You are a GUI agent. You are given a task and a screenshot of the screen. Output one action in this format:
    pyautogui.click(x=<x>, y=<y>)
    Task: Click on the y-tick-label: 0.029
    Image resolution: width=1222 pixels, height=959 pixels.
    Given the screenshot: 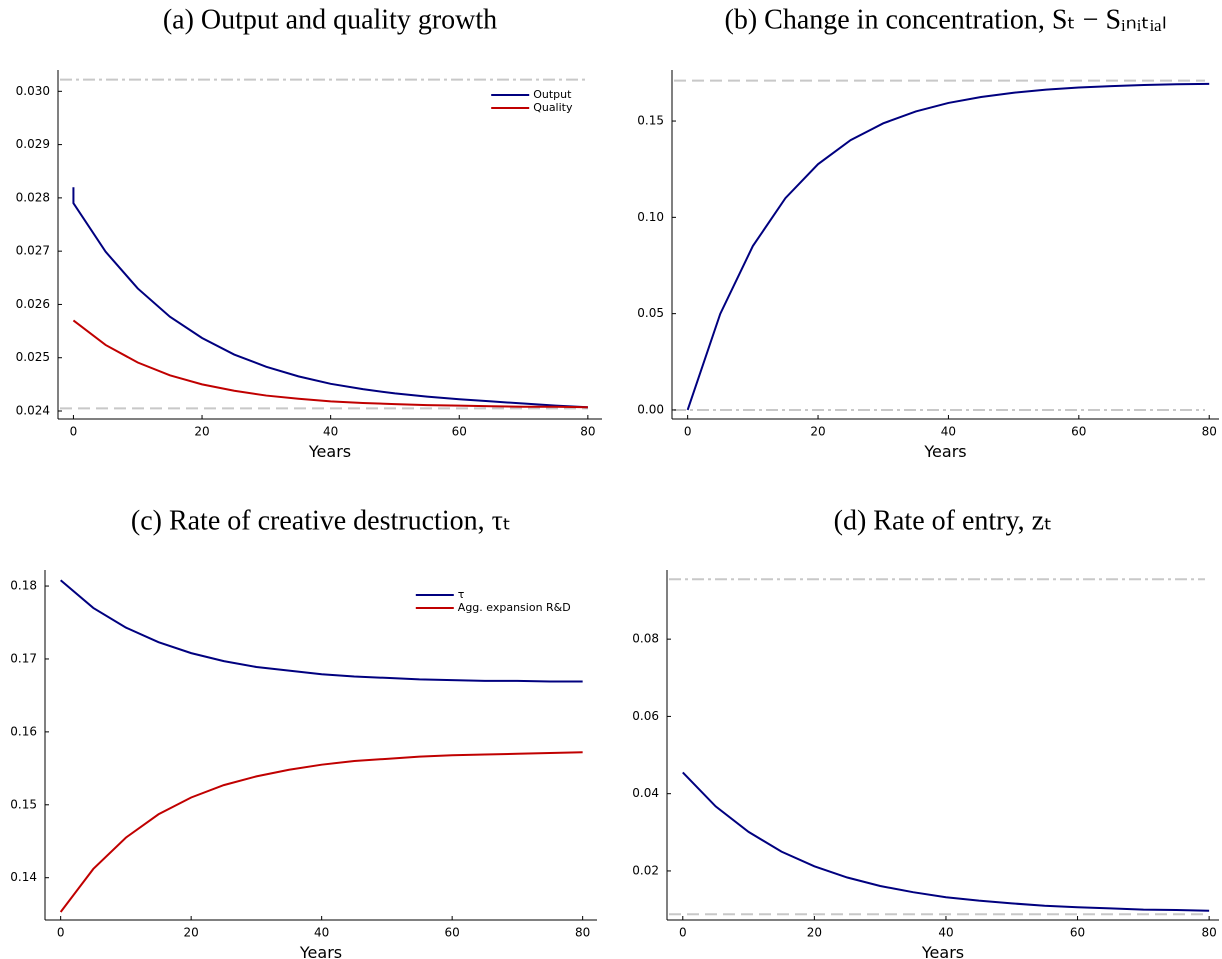 What is the action you would take?
    pyautogui.click(x=33, y=144)
    